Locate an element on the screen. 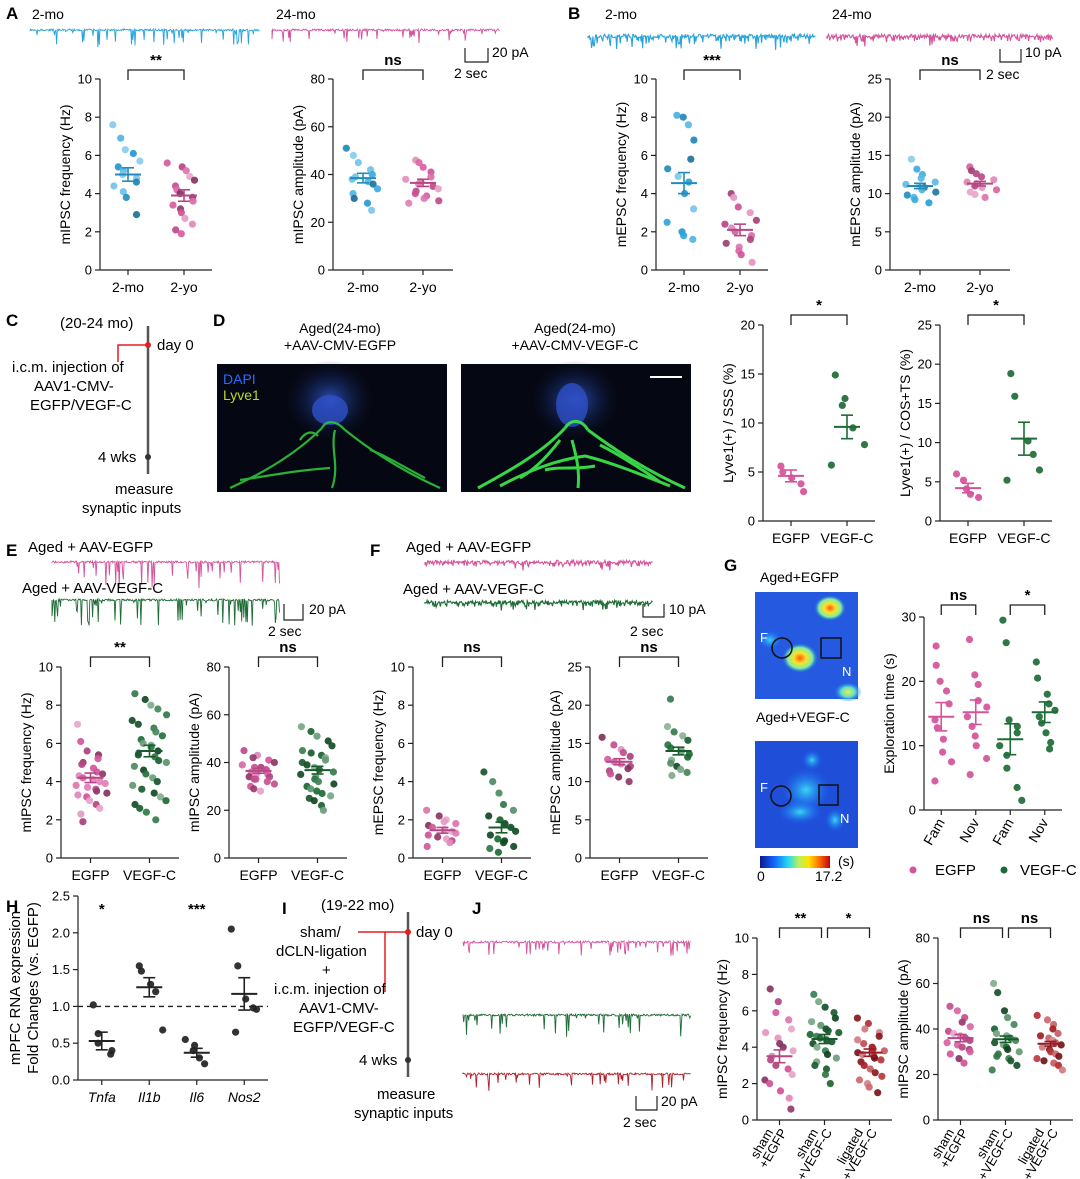 This screenshot has height=1179, width=1080. y-tick-label: 20 is located at coordinates (748, 325).